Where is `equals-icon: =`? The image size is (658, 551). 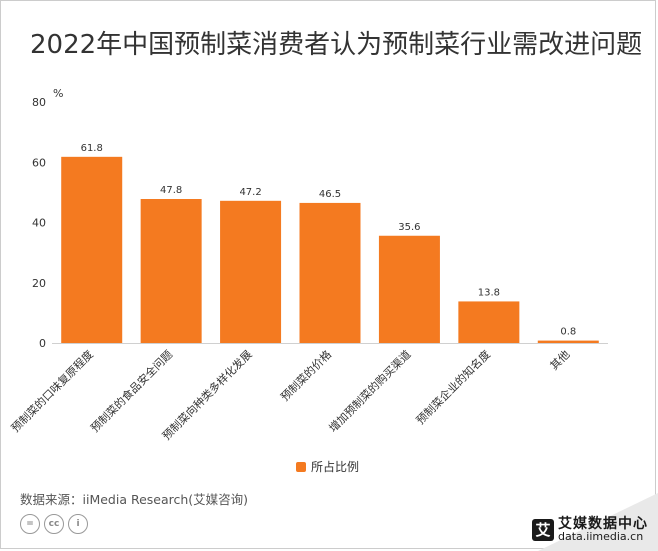
equals-icon: = is located at coordinates (30, 524).